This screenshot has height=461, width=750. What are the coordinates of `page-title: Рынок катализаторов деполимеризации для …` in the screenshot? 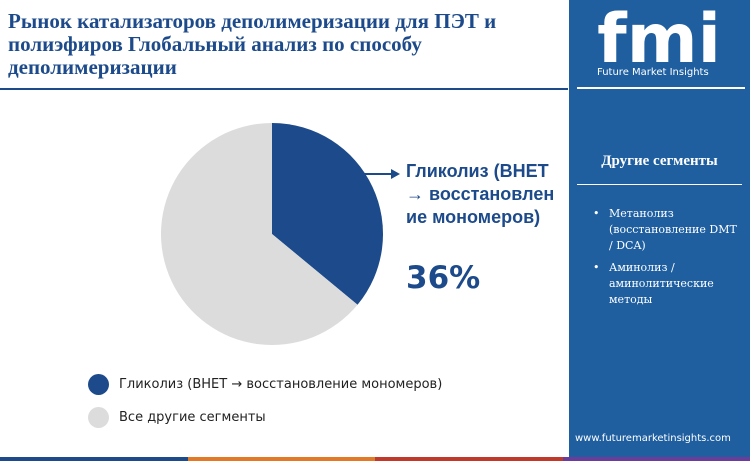 It's located at (252, 44).